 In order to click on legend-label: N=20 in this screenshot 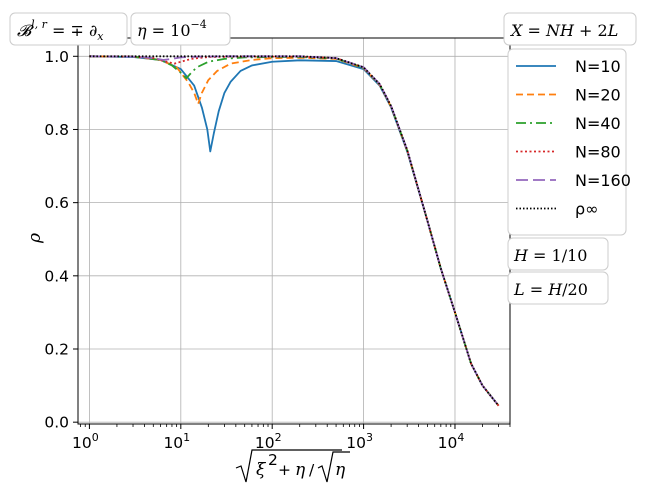, I will do `click(598, 95)`.